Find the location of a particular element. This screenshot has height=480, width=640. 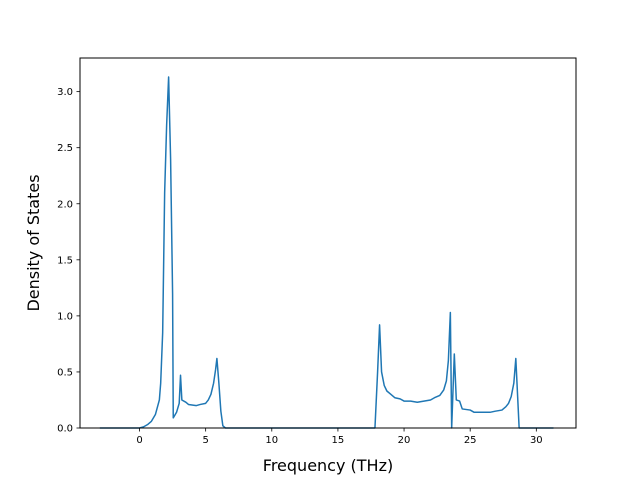

x-tick-label: 30 is located at coordinates (536, 440).